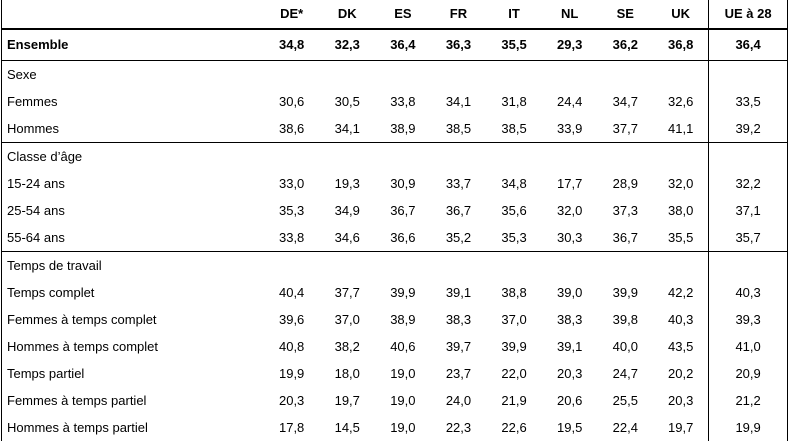 The image size is (792, 446). I want to click on cell-value: 40,8, so click(291, 346).